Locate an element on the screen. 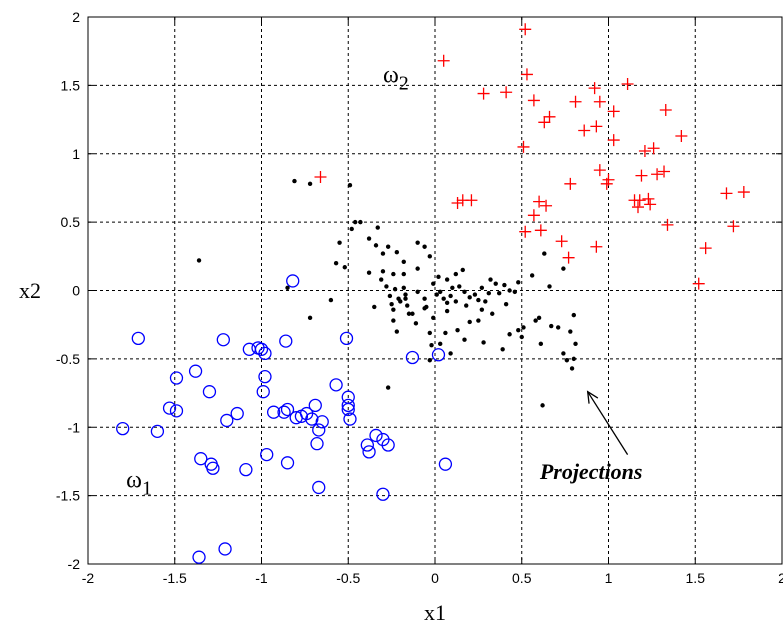 The height and width of the screenshot is (628, 783). y-tick-label: -2 is located at coordinates (74, 564).